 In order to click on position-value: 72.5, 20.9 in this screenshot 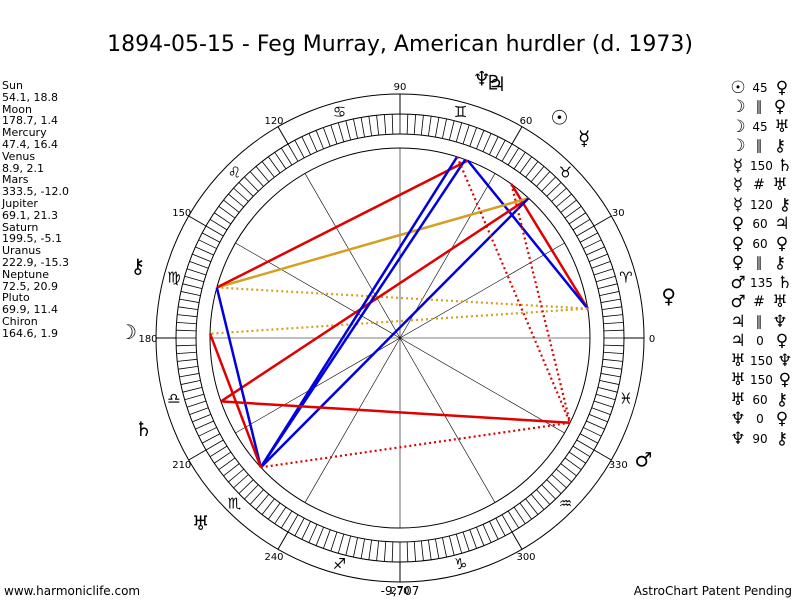, I will do `click(30, 286)`.